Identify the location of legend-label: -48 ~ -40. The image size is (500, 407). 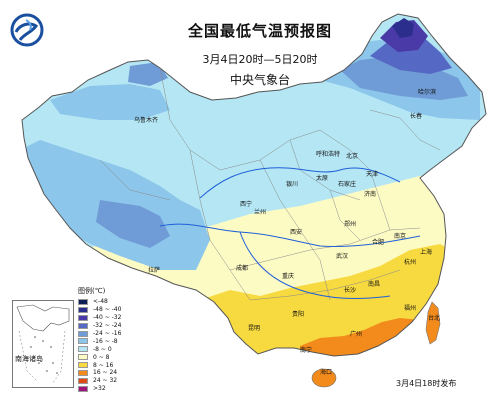
(107, 310).